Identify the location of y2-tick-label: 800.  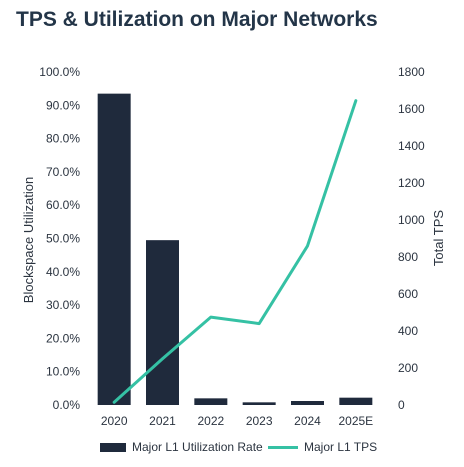
(408, 257).